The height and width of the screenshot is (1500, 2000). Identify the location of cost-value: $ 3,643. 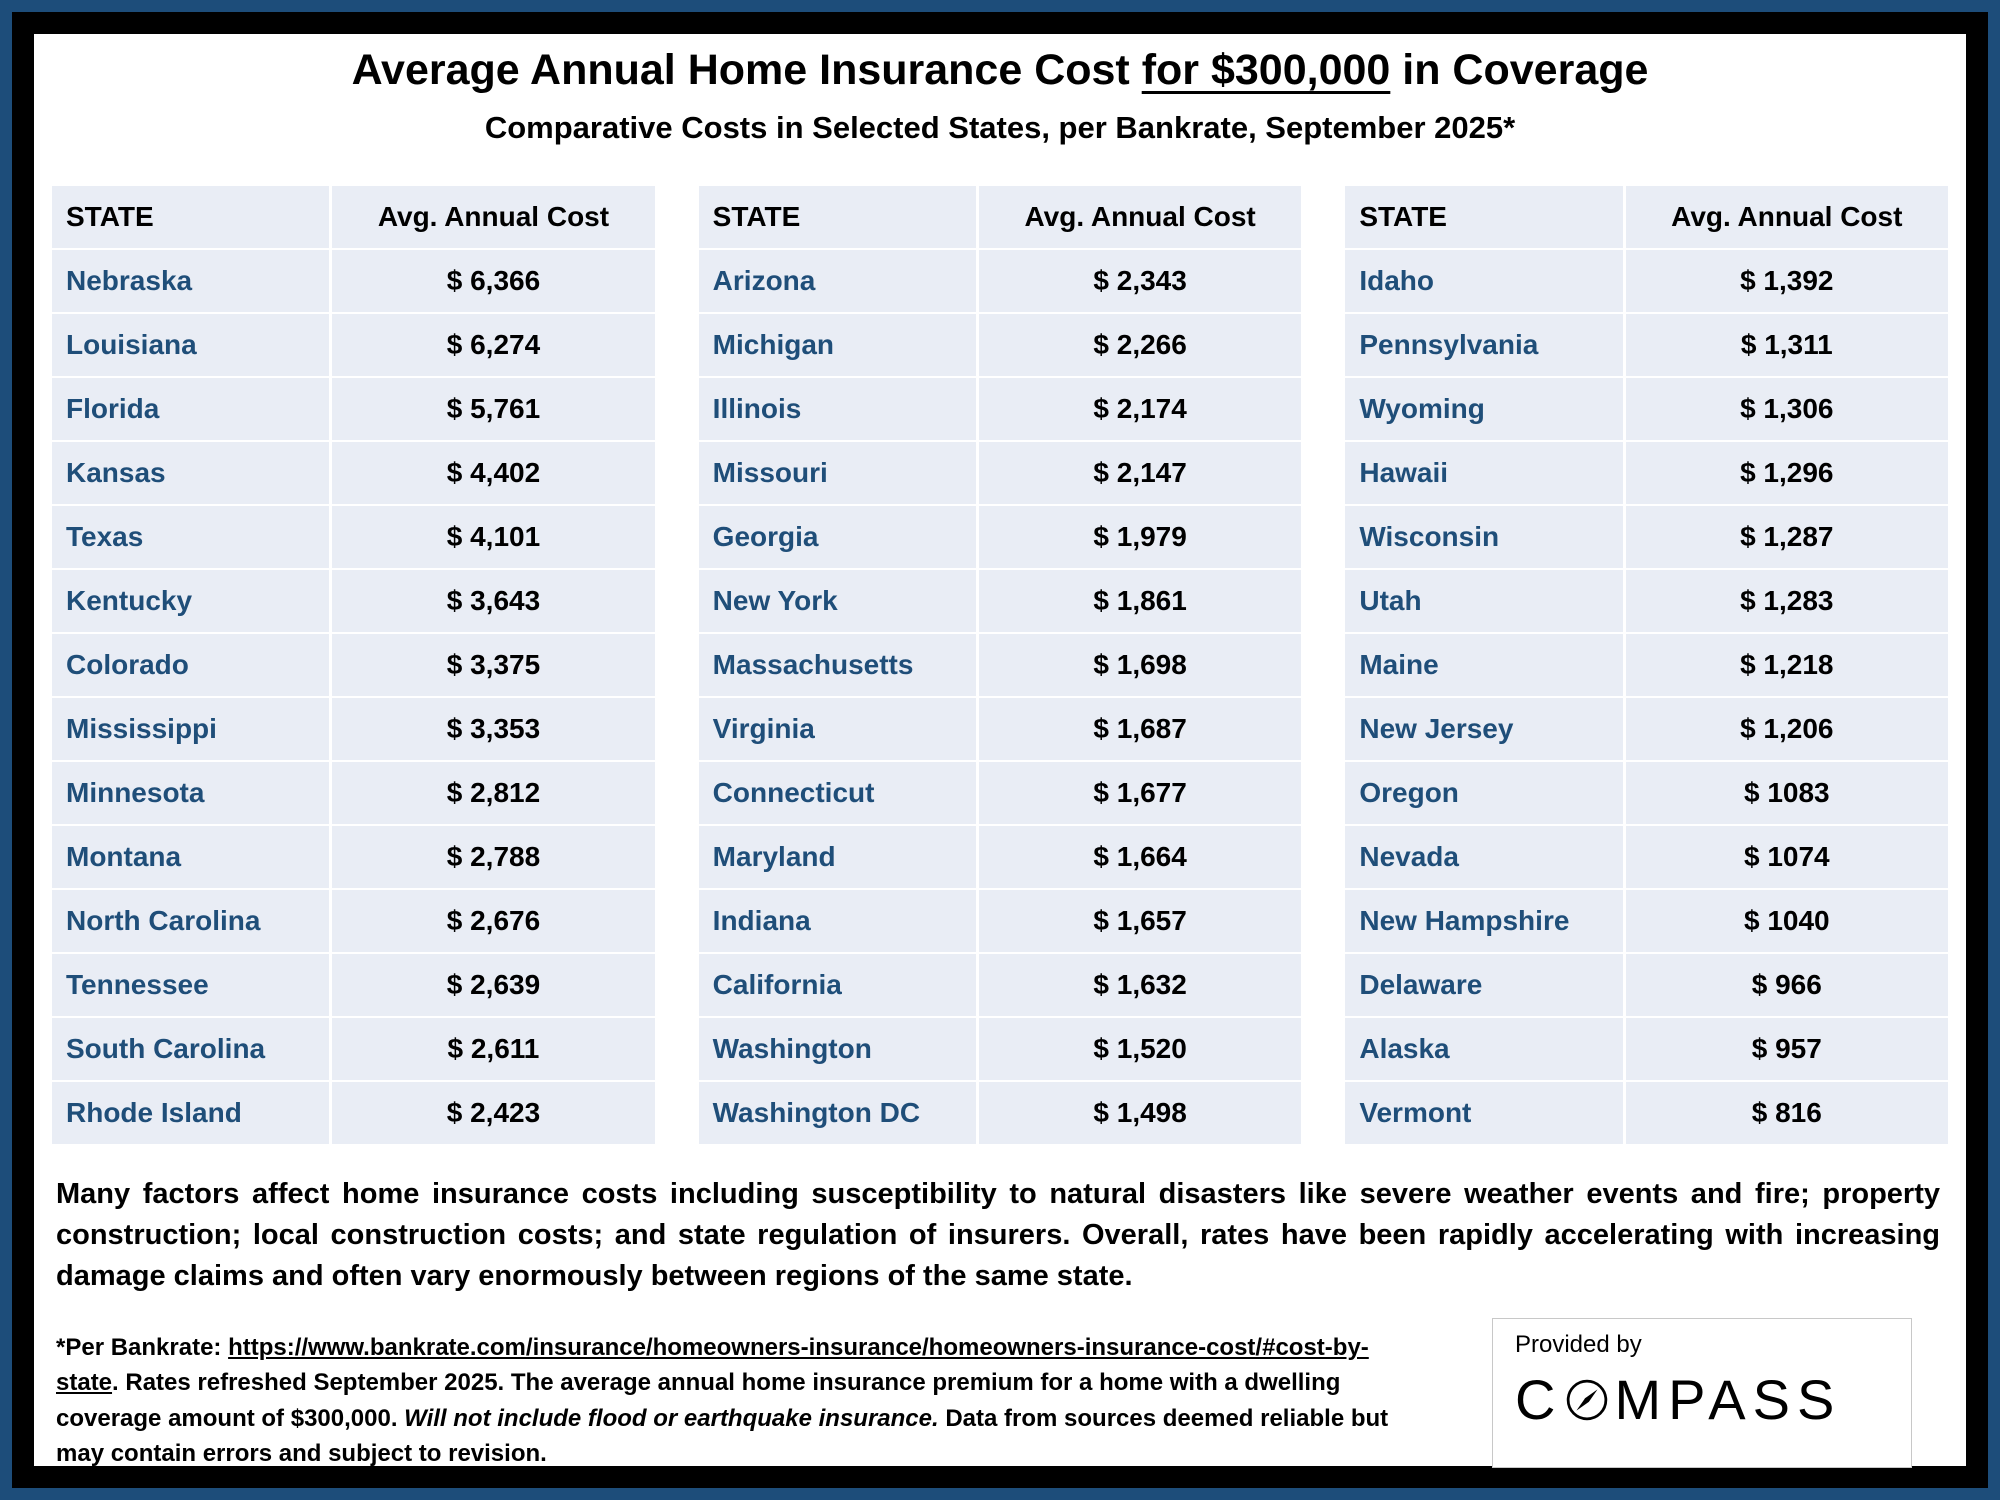
(493, 601).